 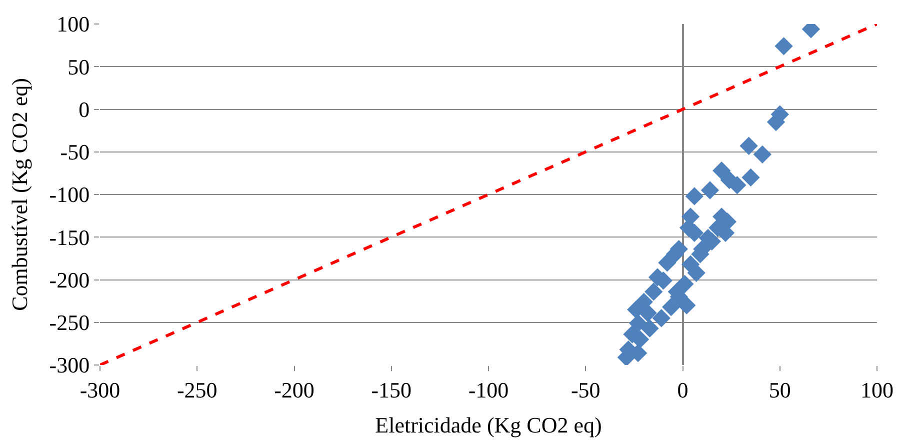 I want to click on y-tick-label: -100, so click(x=69, y=195).